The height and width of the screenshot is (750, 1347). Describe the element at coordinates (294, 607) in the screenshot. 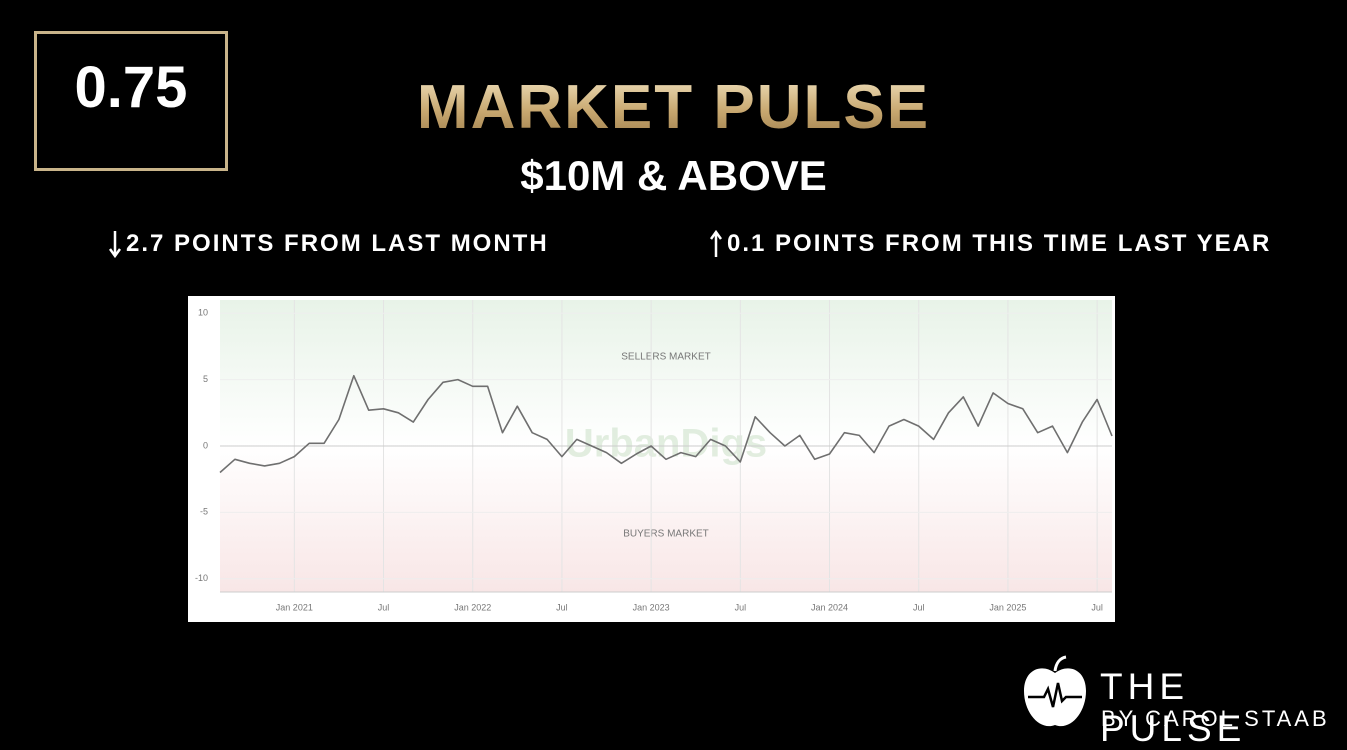

I see `x-tick-label: Jan 2021` at that location.